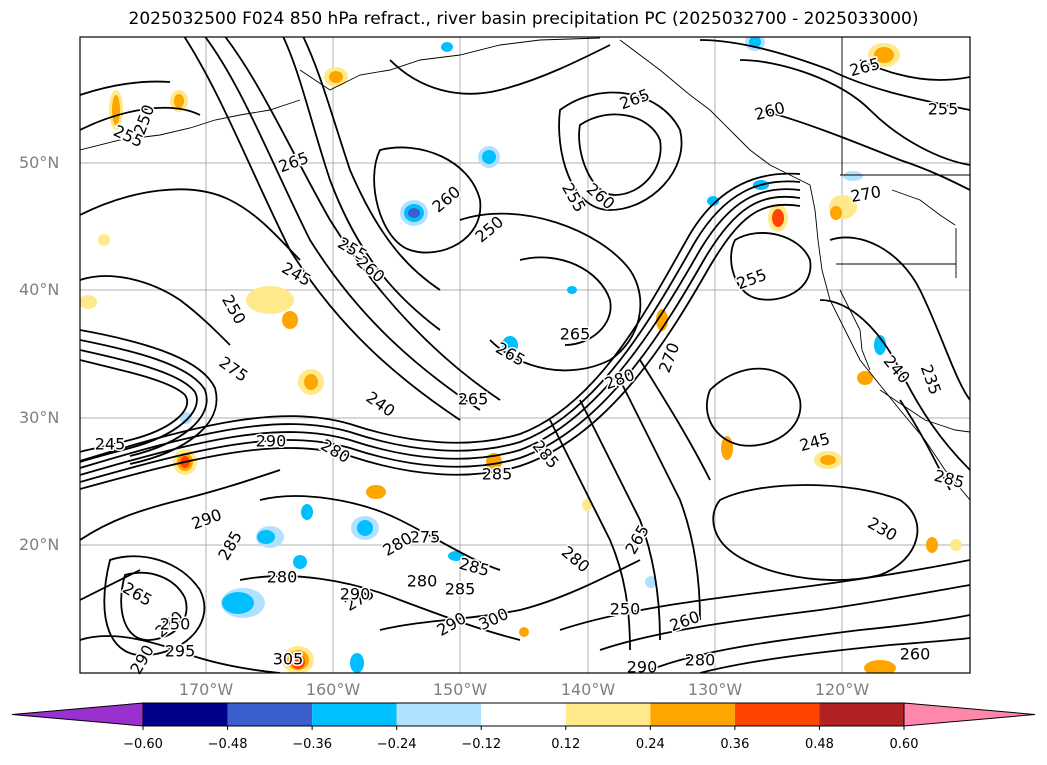 Image resolution: width=1047 pixels, height=765 pixels. What do you see at coordinates (904, 744) in the screenshot?
I see `colorbar-tick-label: 0.60` at bounding box center [904, 744].